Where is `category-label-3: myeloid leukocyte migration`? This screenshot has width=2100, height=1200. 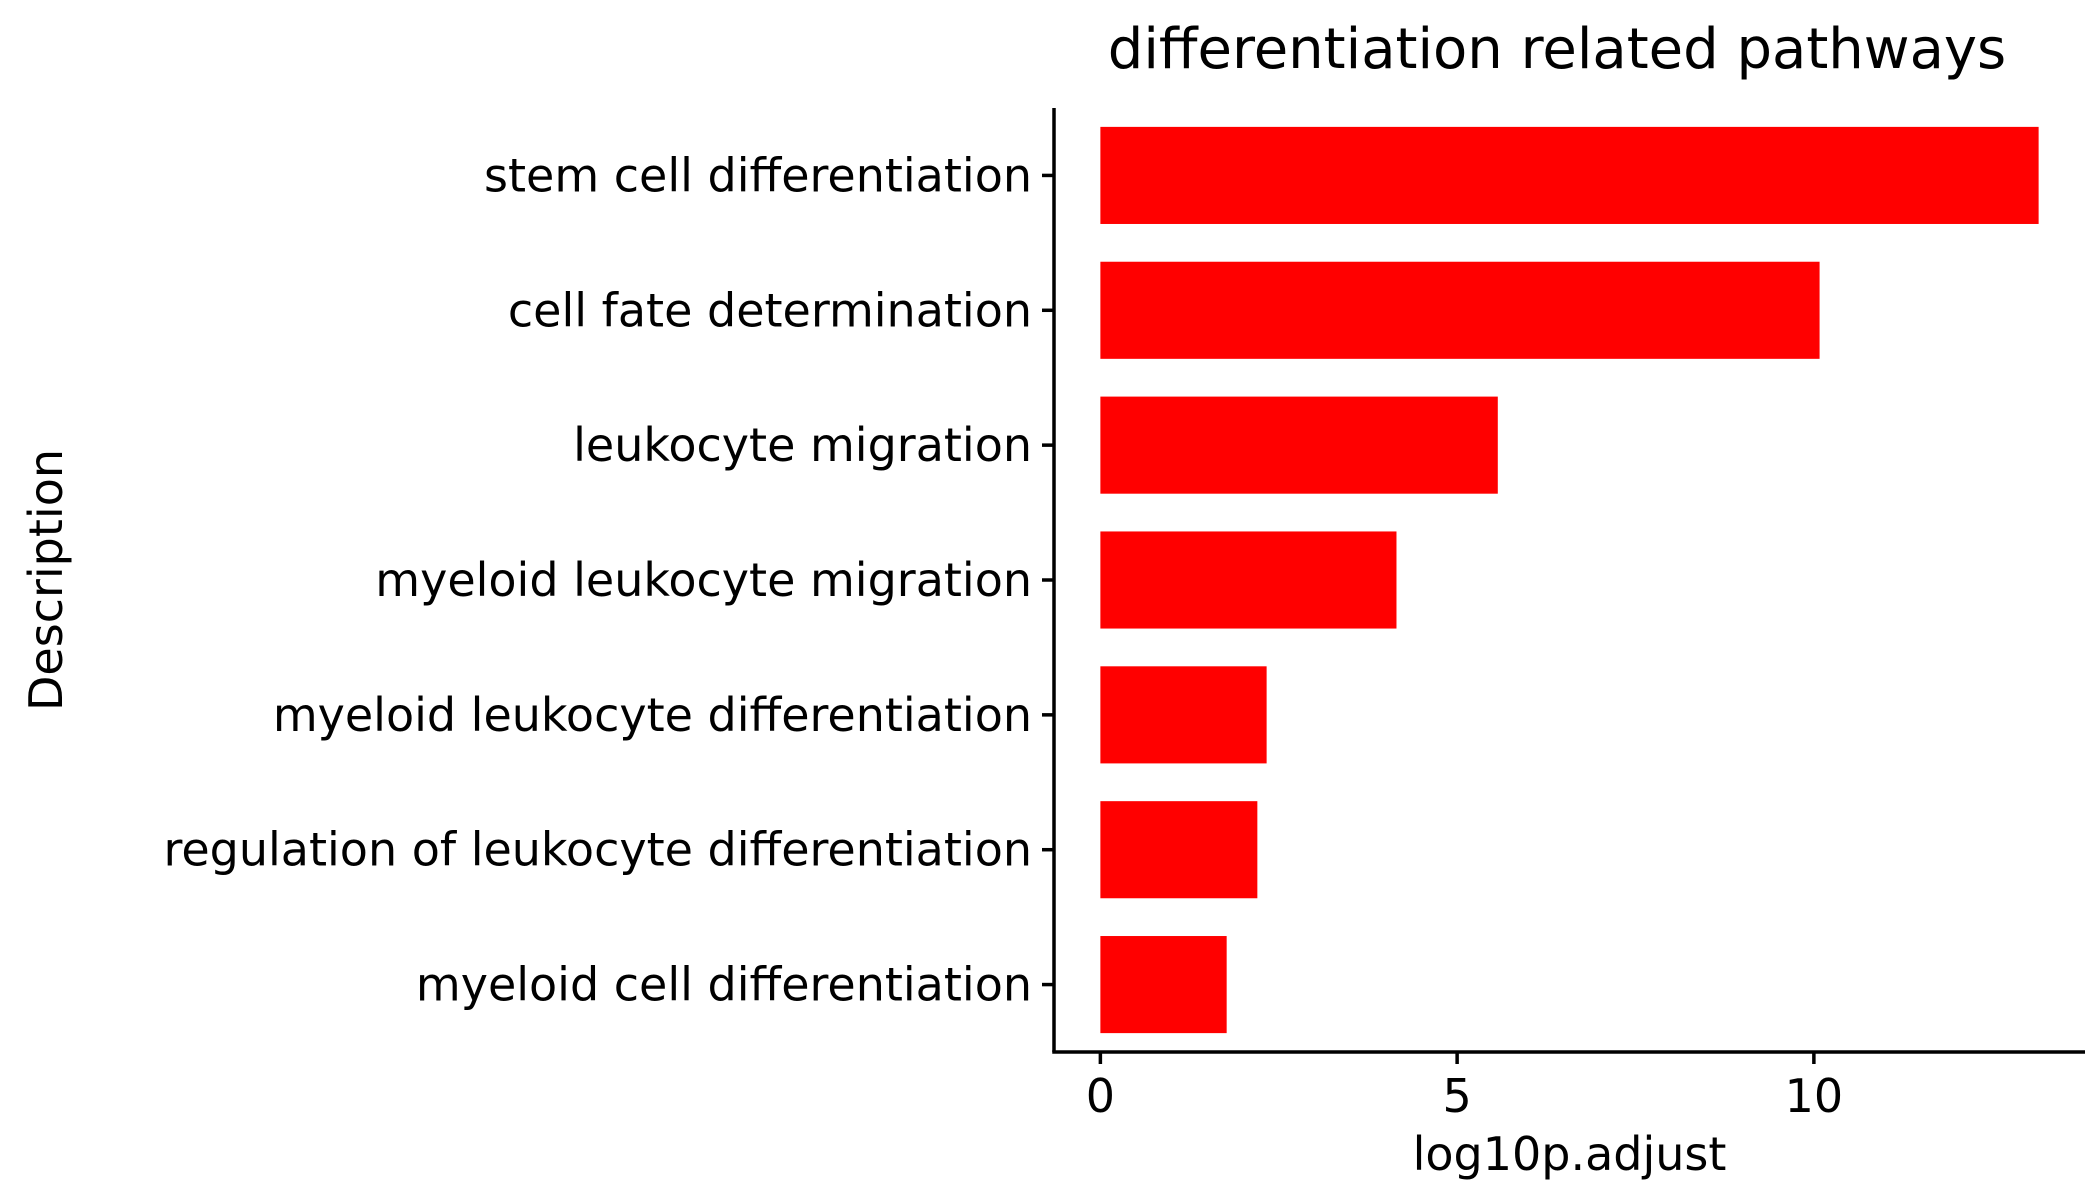 category-label-3: myeloid leukocyte migration is located at coordinates (703, 580).